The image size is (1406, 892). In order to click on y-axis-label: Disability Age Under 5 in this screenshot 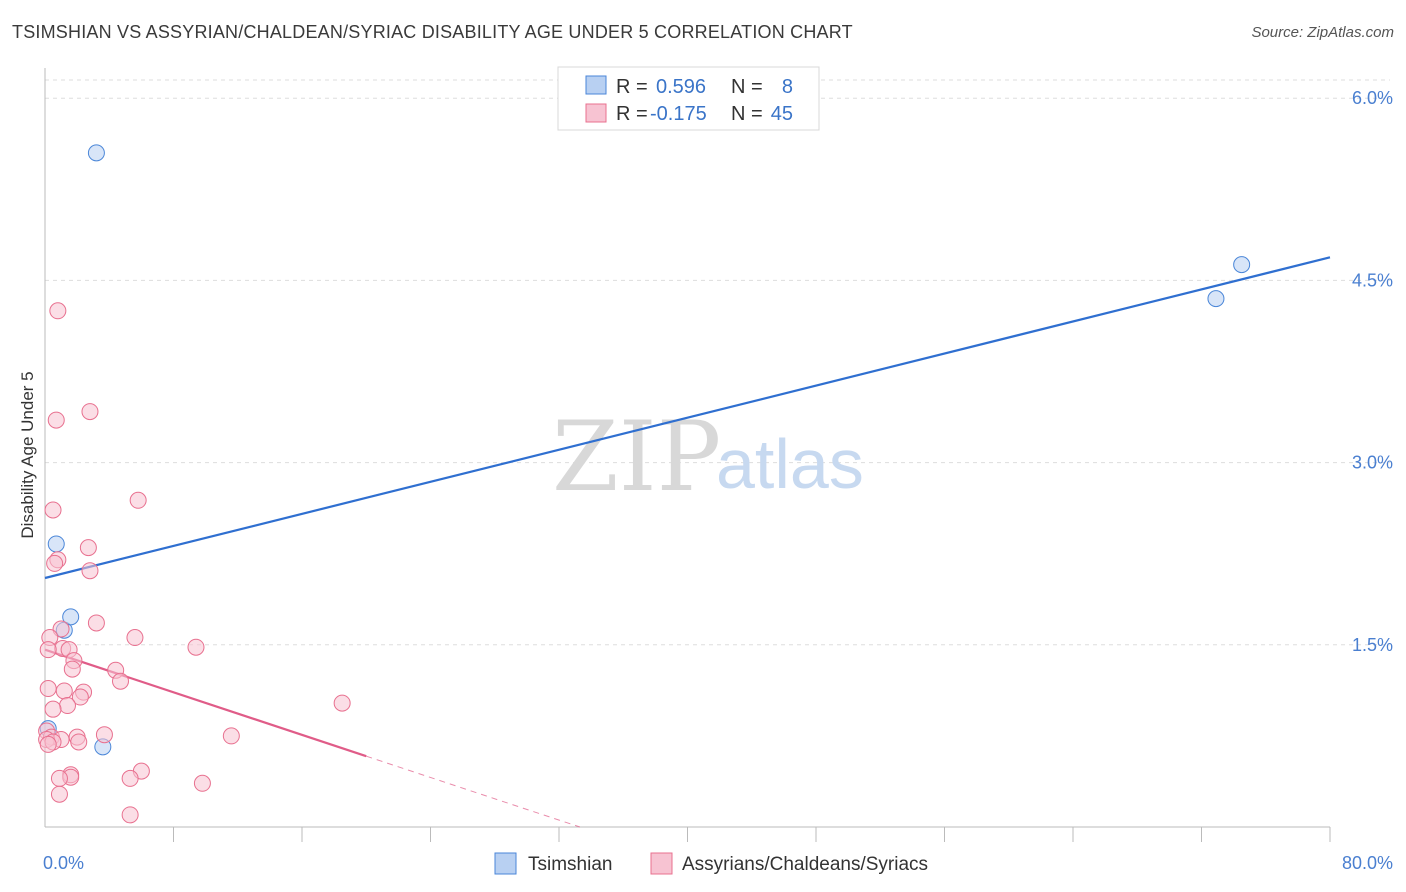, I will do `click(27, 454)`.